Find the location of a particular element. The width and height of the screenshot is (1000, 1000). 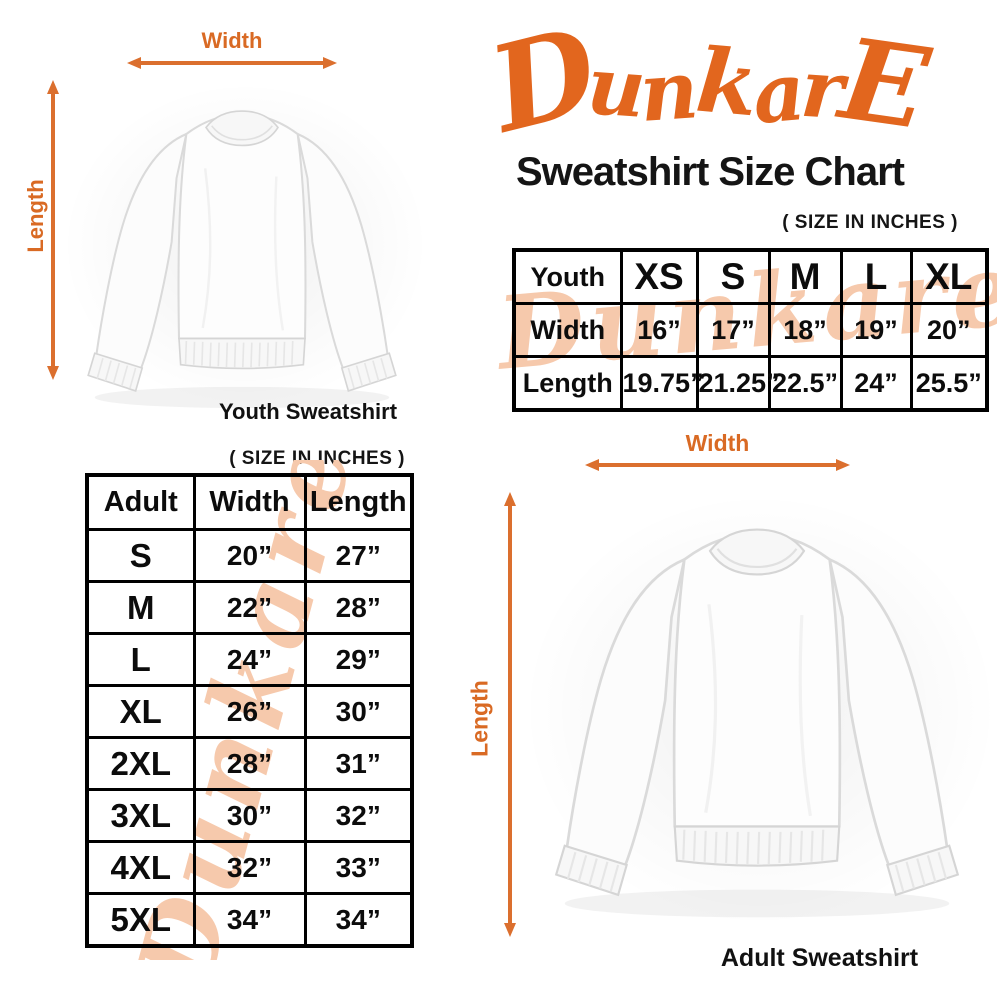

table-row: 3XL 30” 32” is located at coordinates (249, 815).